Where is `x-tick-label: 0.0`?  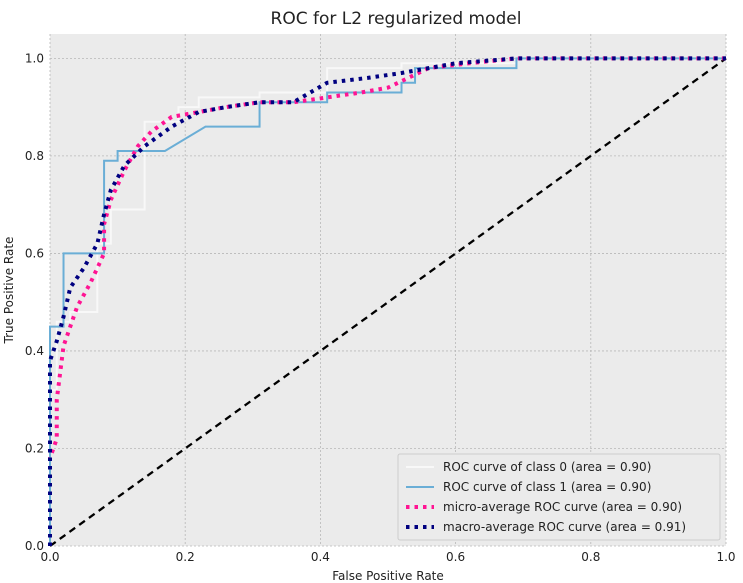
x-tick-label: 0.0 is located at coordinates (49, 557).